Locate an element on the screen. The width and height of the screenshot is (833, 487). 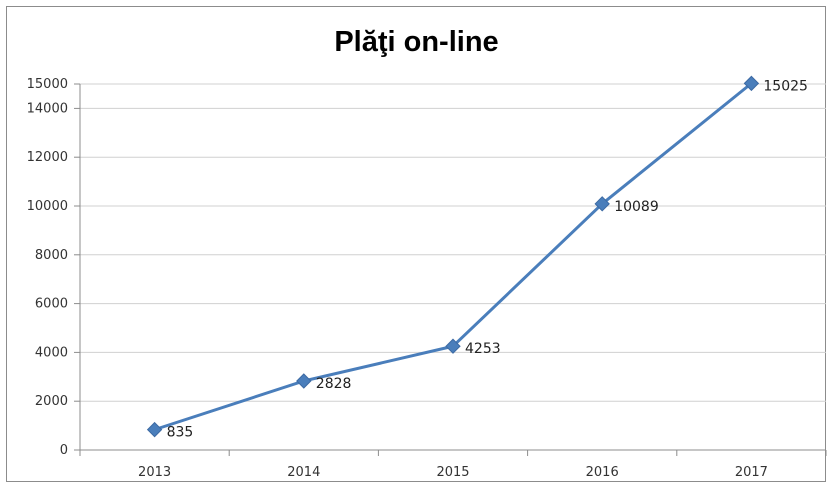
chart-title: Plăţi on-line is located at coordinates (416, 42).